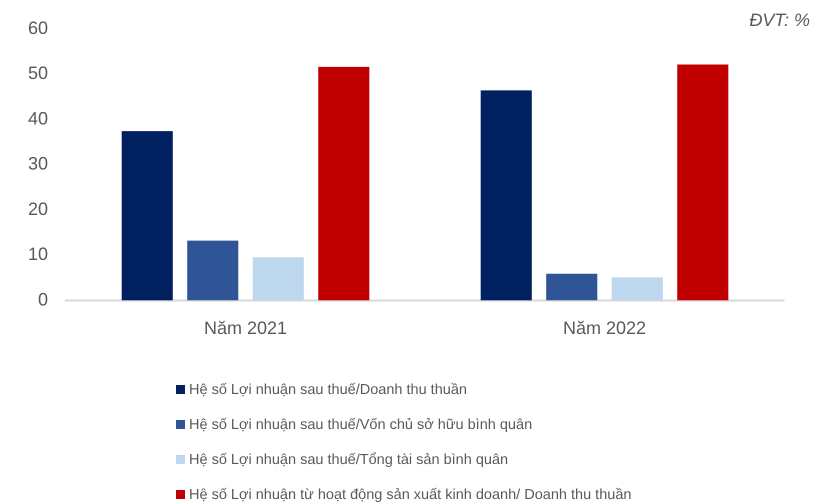 The width and height of the screenshot is (830, 504). Describe the element at coordinates (779, 20) in the screenshot. I see `annotation: ĐVT: %` at that location.